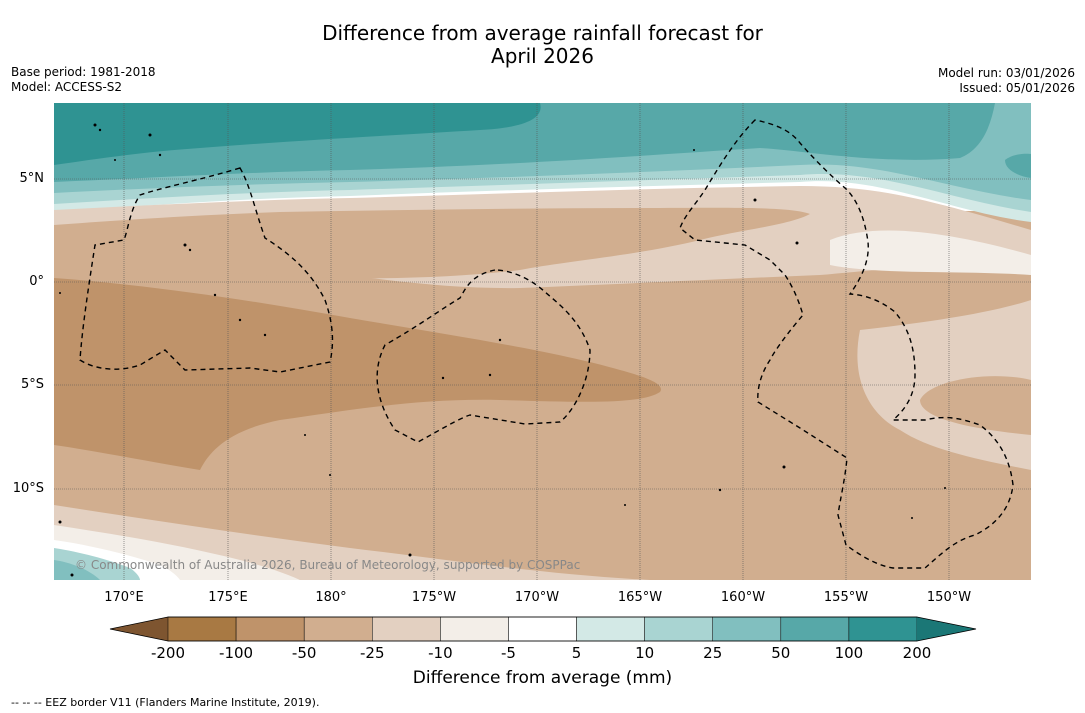 Image resolution: width=1085 pixels, height=713 pixels. Describe the element at coordinates (781, 653) in the screenshot. I see `colorbar-tick-label: 50` at that location.